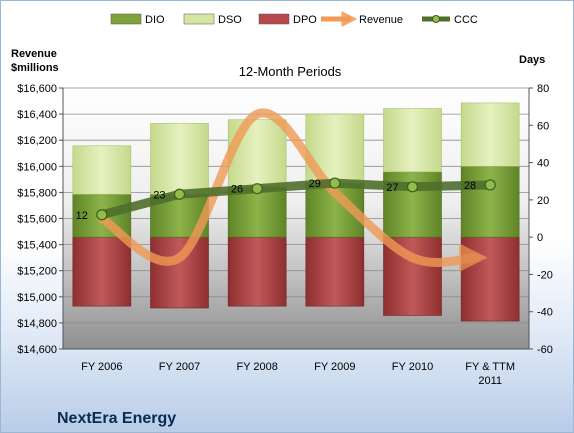  Describe the element at coordinates (37, 246) in the screenshot. I see `left-tick-label: $15,400` at that location.